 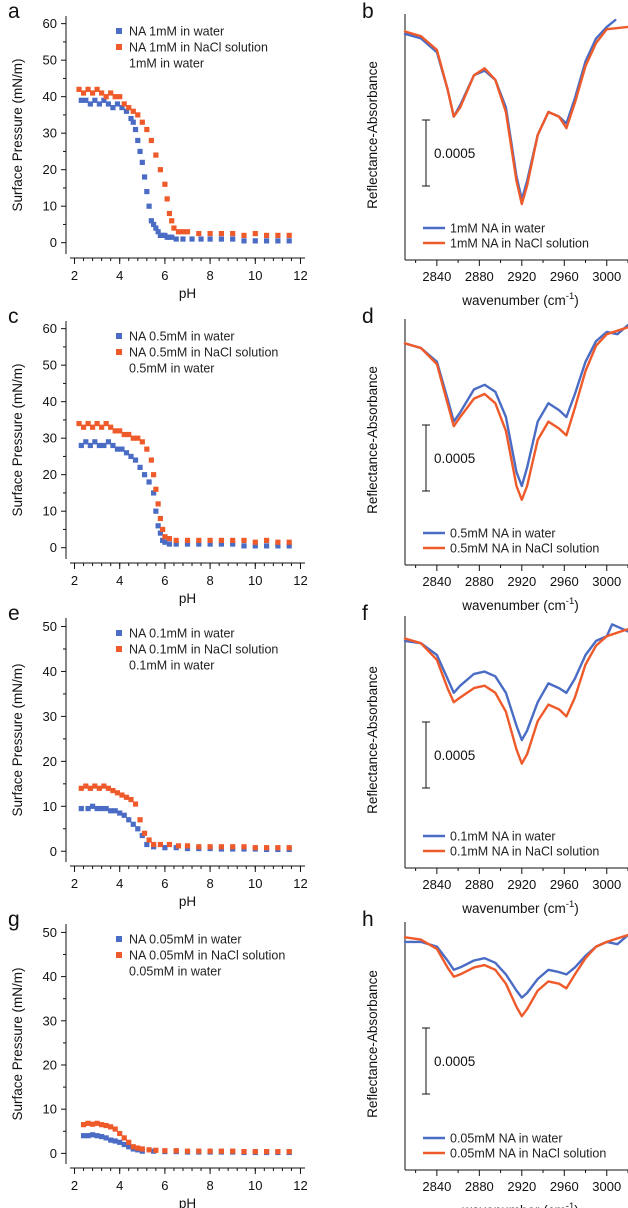 What do you see at coordinates (50, 96) in the screenshot?
I see `y-tick-label: 40` at bounding box center [50, 96].